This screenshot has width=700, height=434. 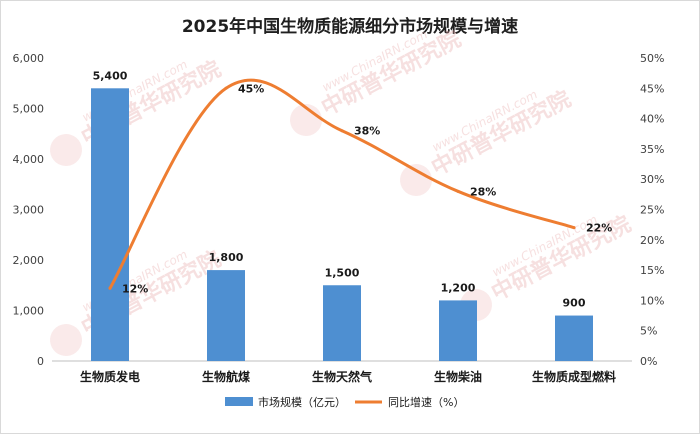 I want to click on x-tick-label: 生物航煤, so click(x=226, y=376).